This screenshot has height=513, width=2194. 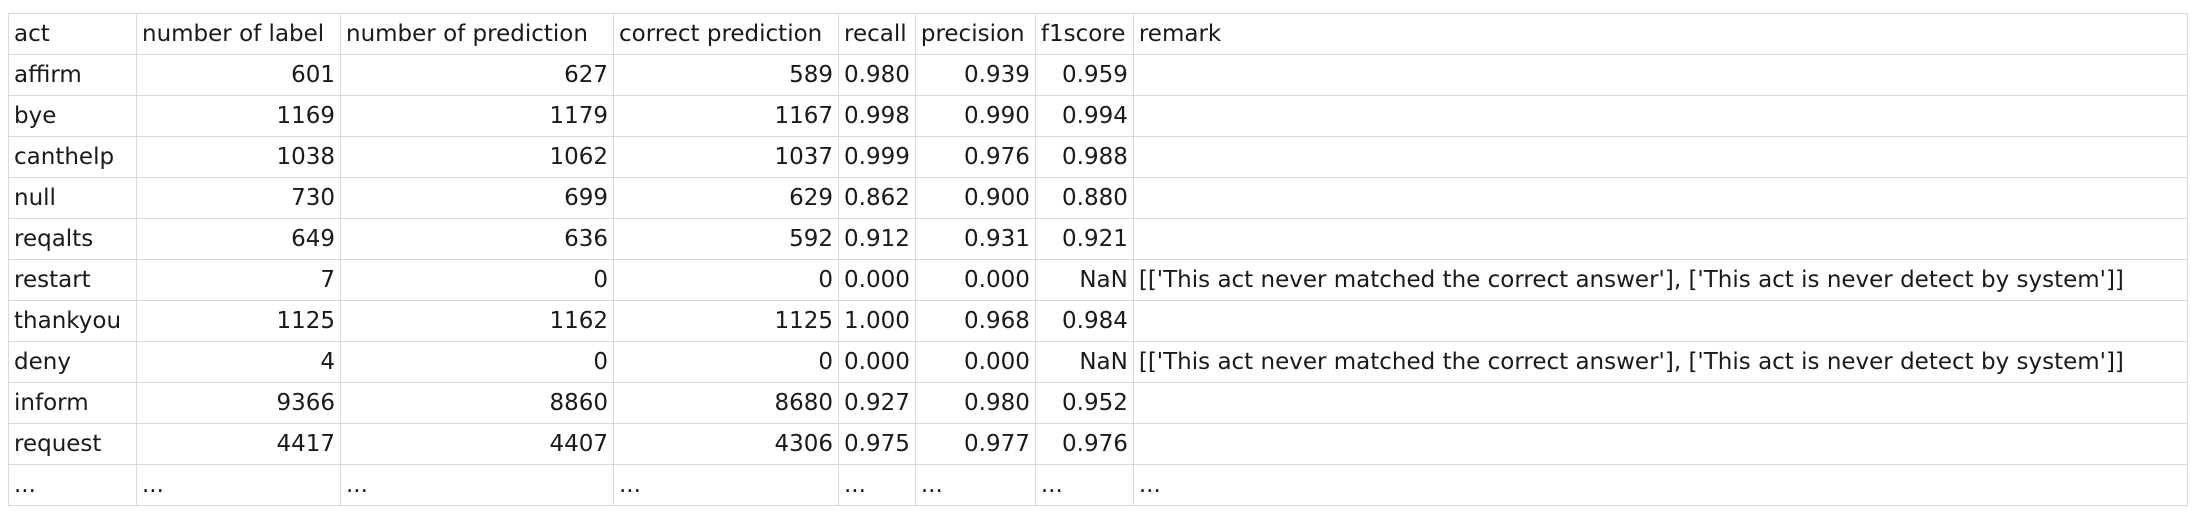 What do you see at coordinates (477, 157) in the screenshot?
I see `cell-number-of-prediction: 1062` at bounding box center [477, 157].